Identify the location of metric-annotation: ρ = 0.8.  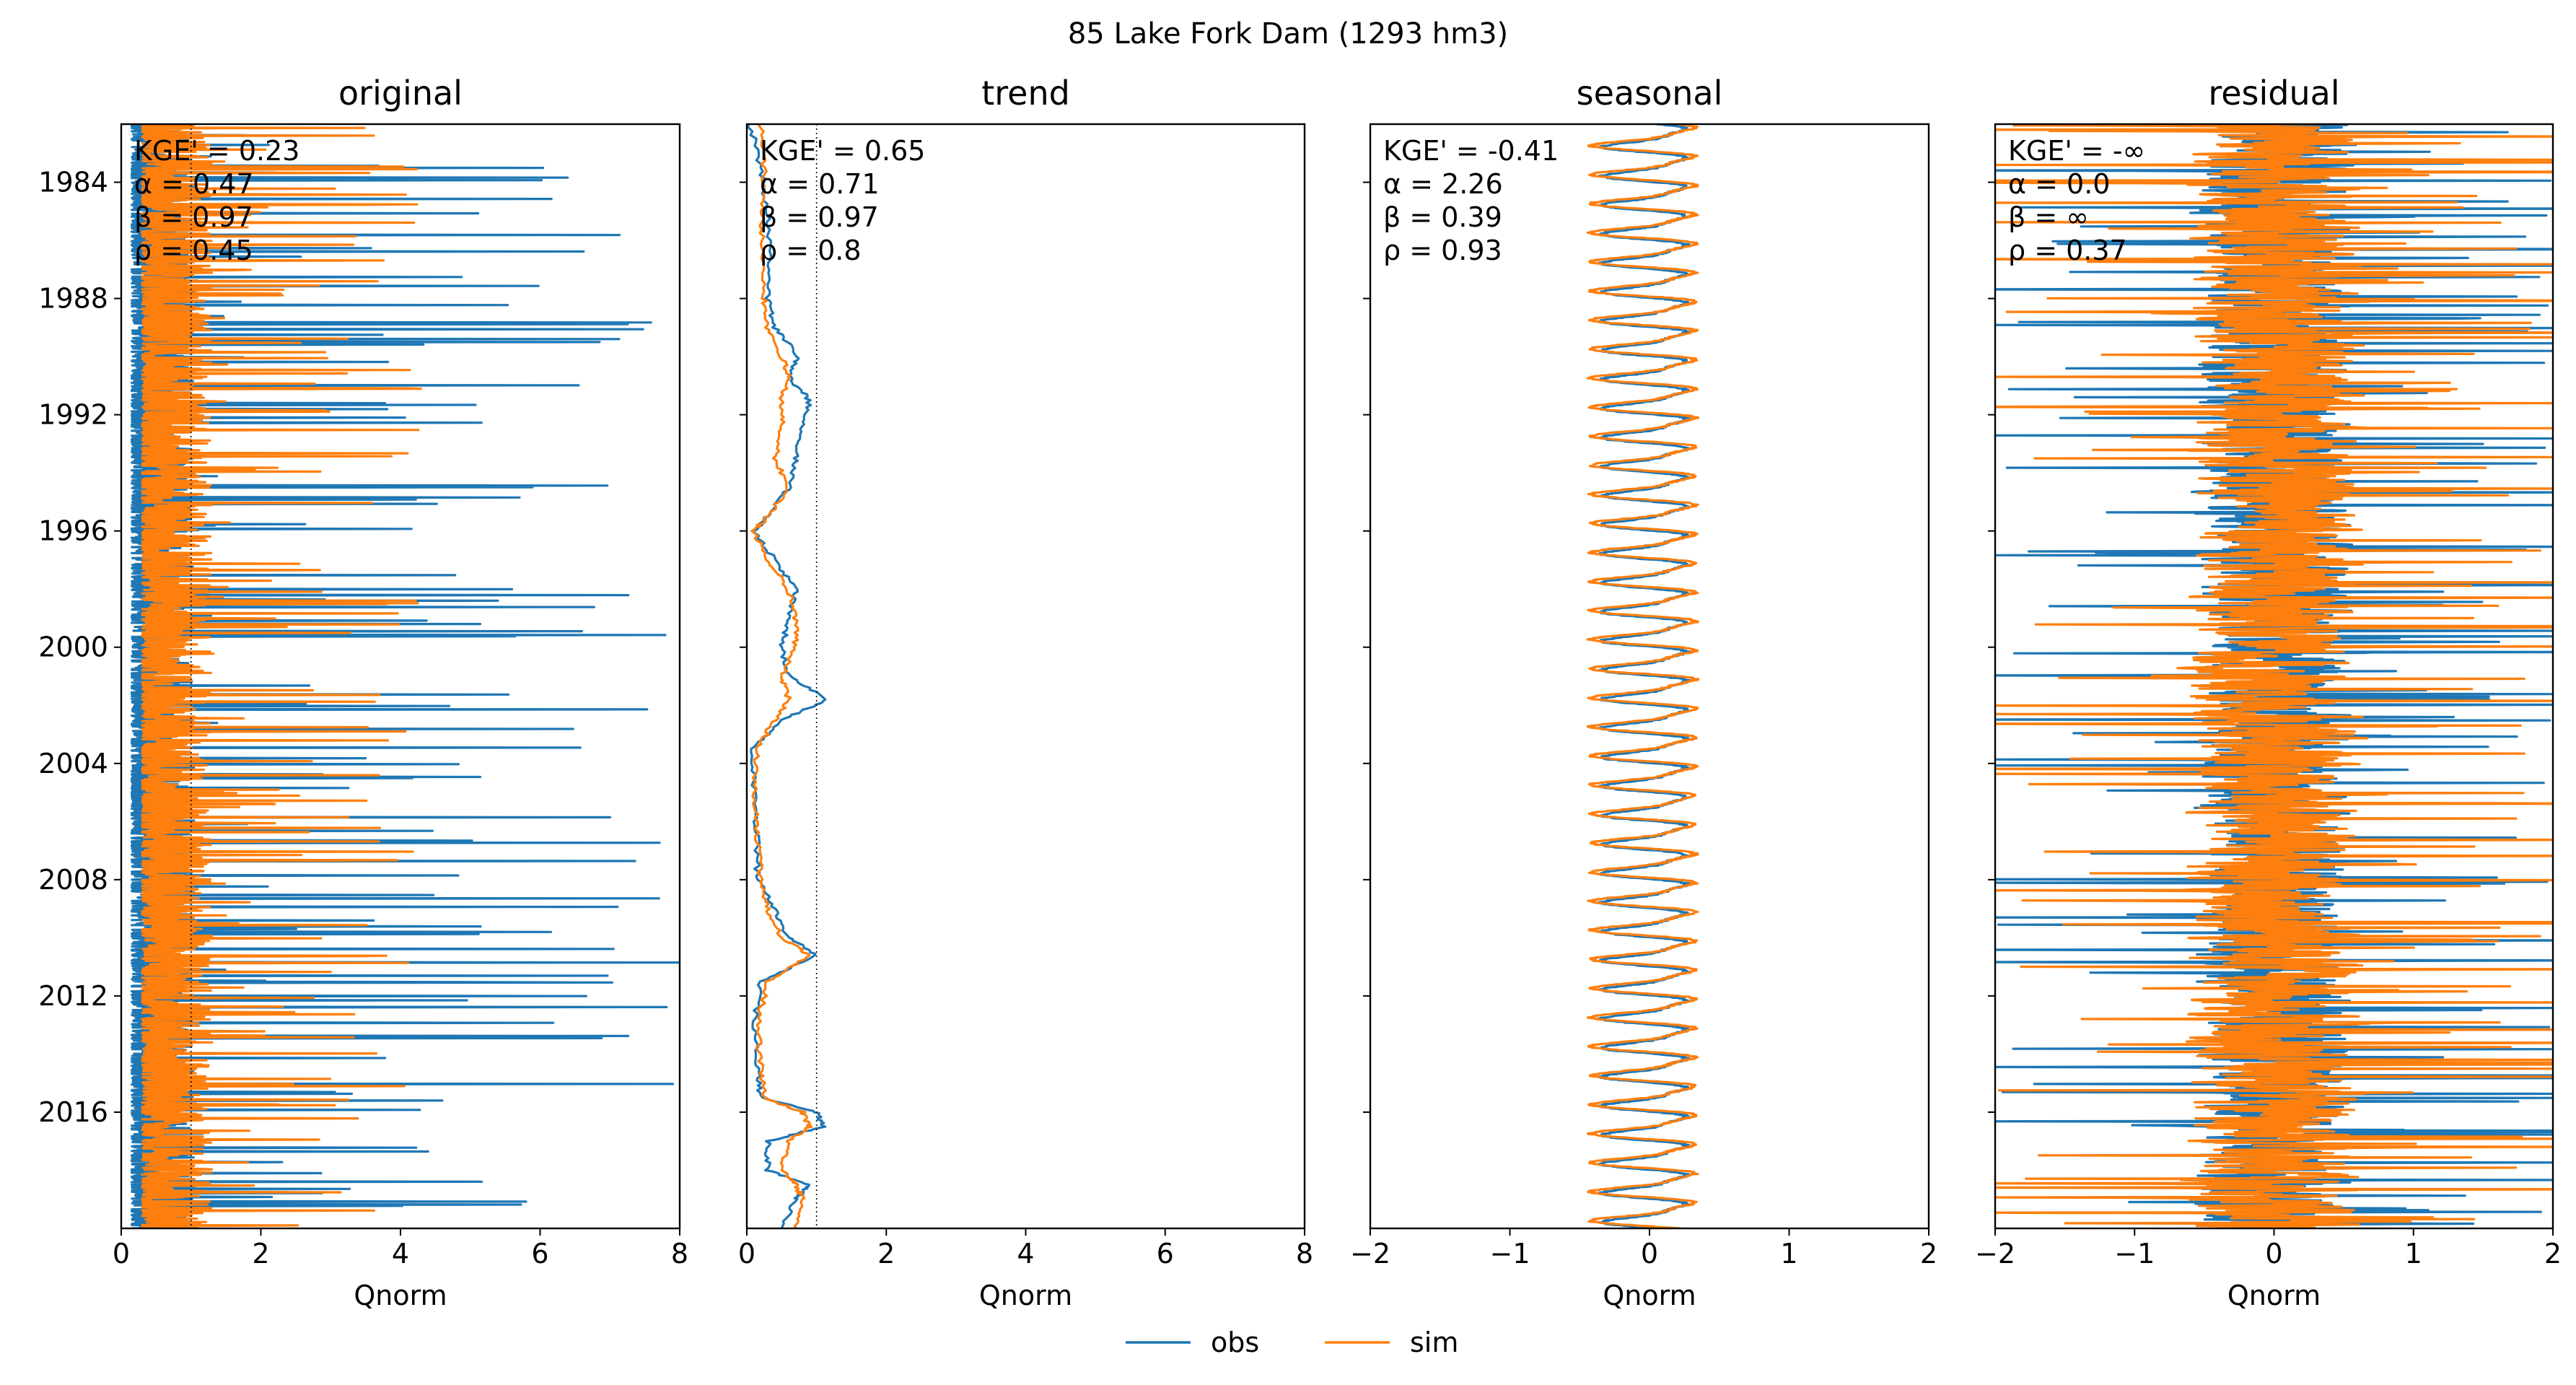
(811, 250).